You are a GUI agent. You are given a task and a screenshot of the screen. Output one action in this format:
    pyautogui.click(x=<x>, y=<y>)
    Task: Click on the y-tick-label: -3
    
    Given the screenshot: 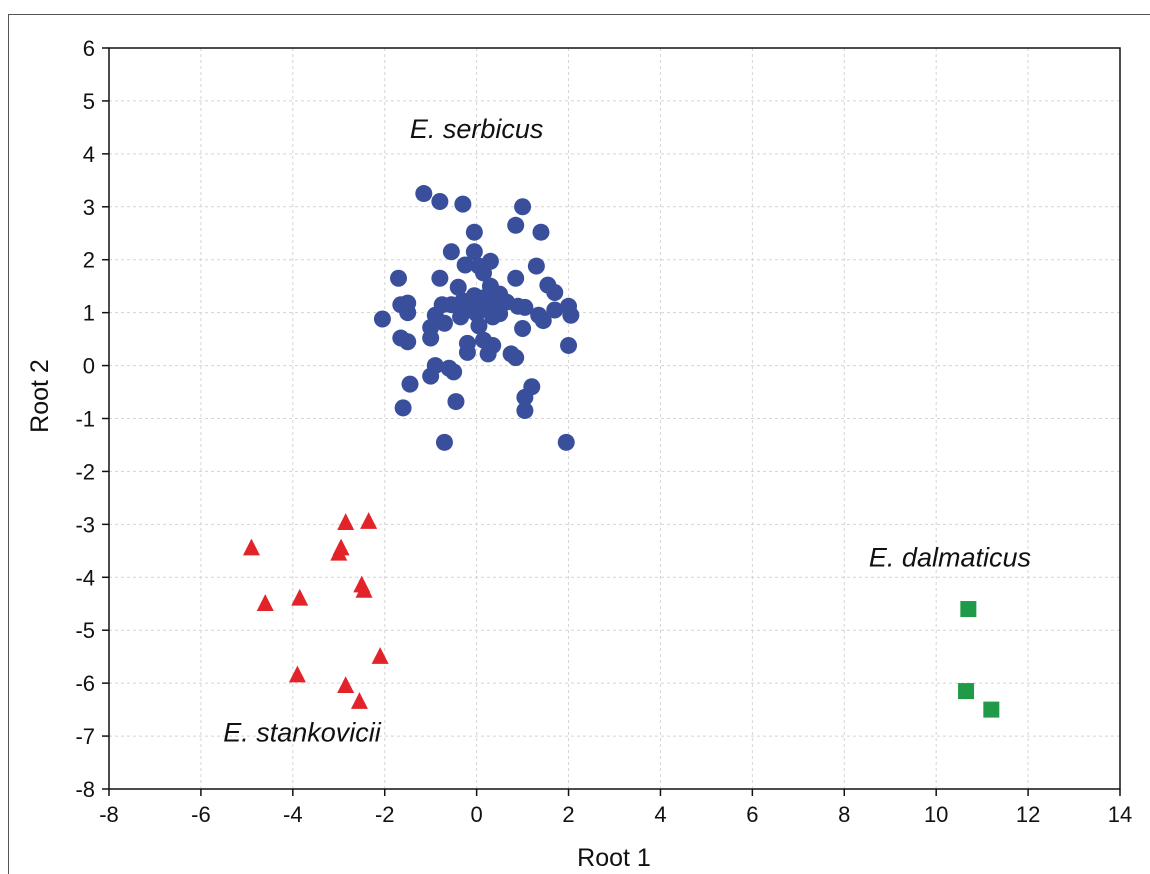 What is the action you would take?
    pyautogui.click(x=85, y=524)
    